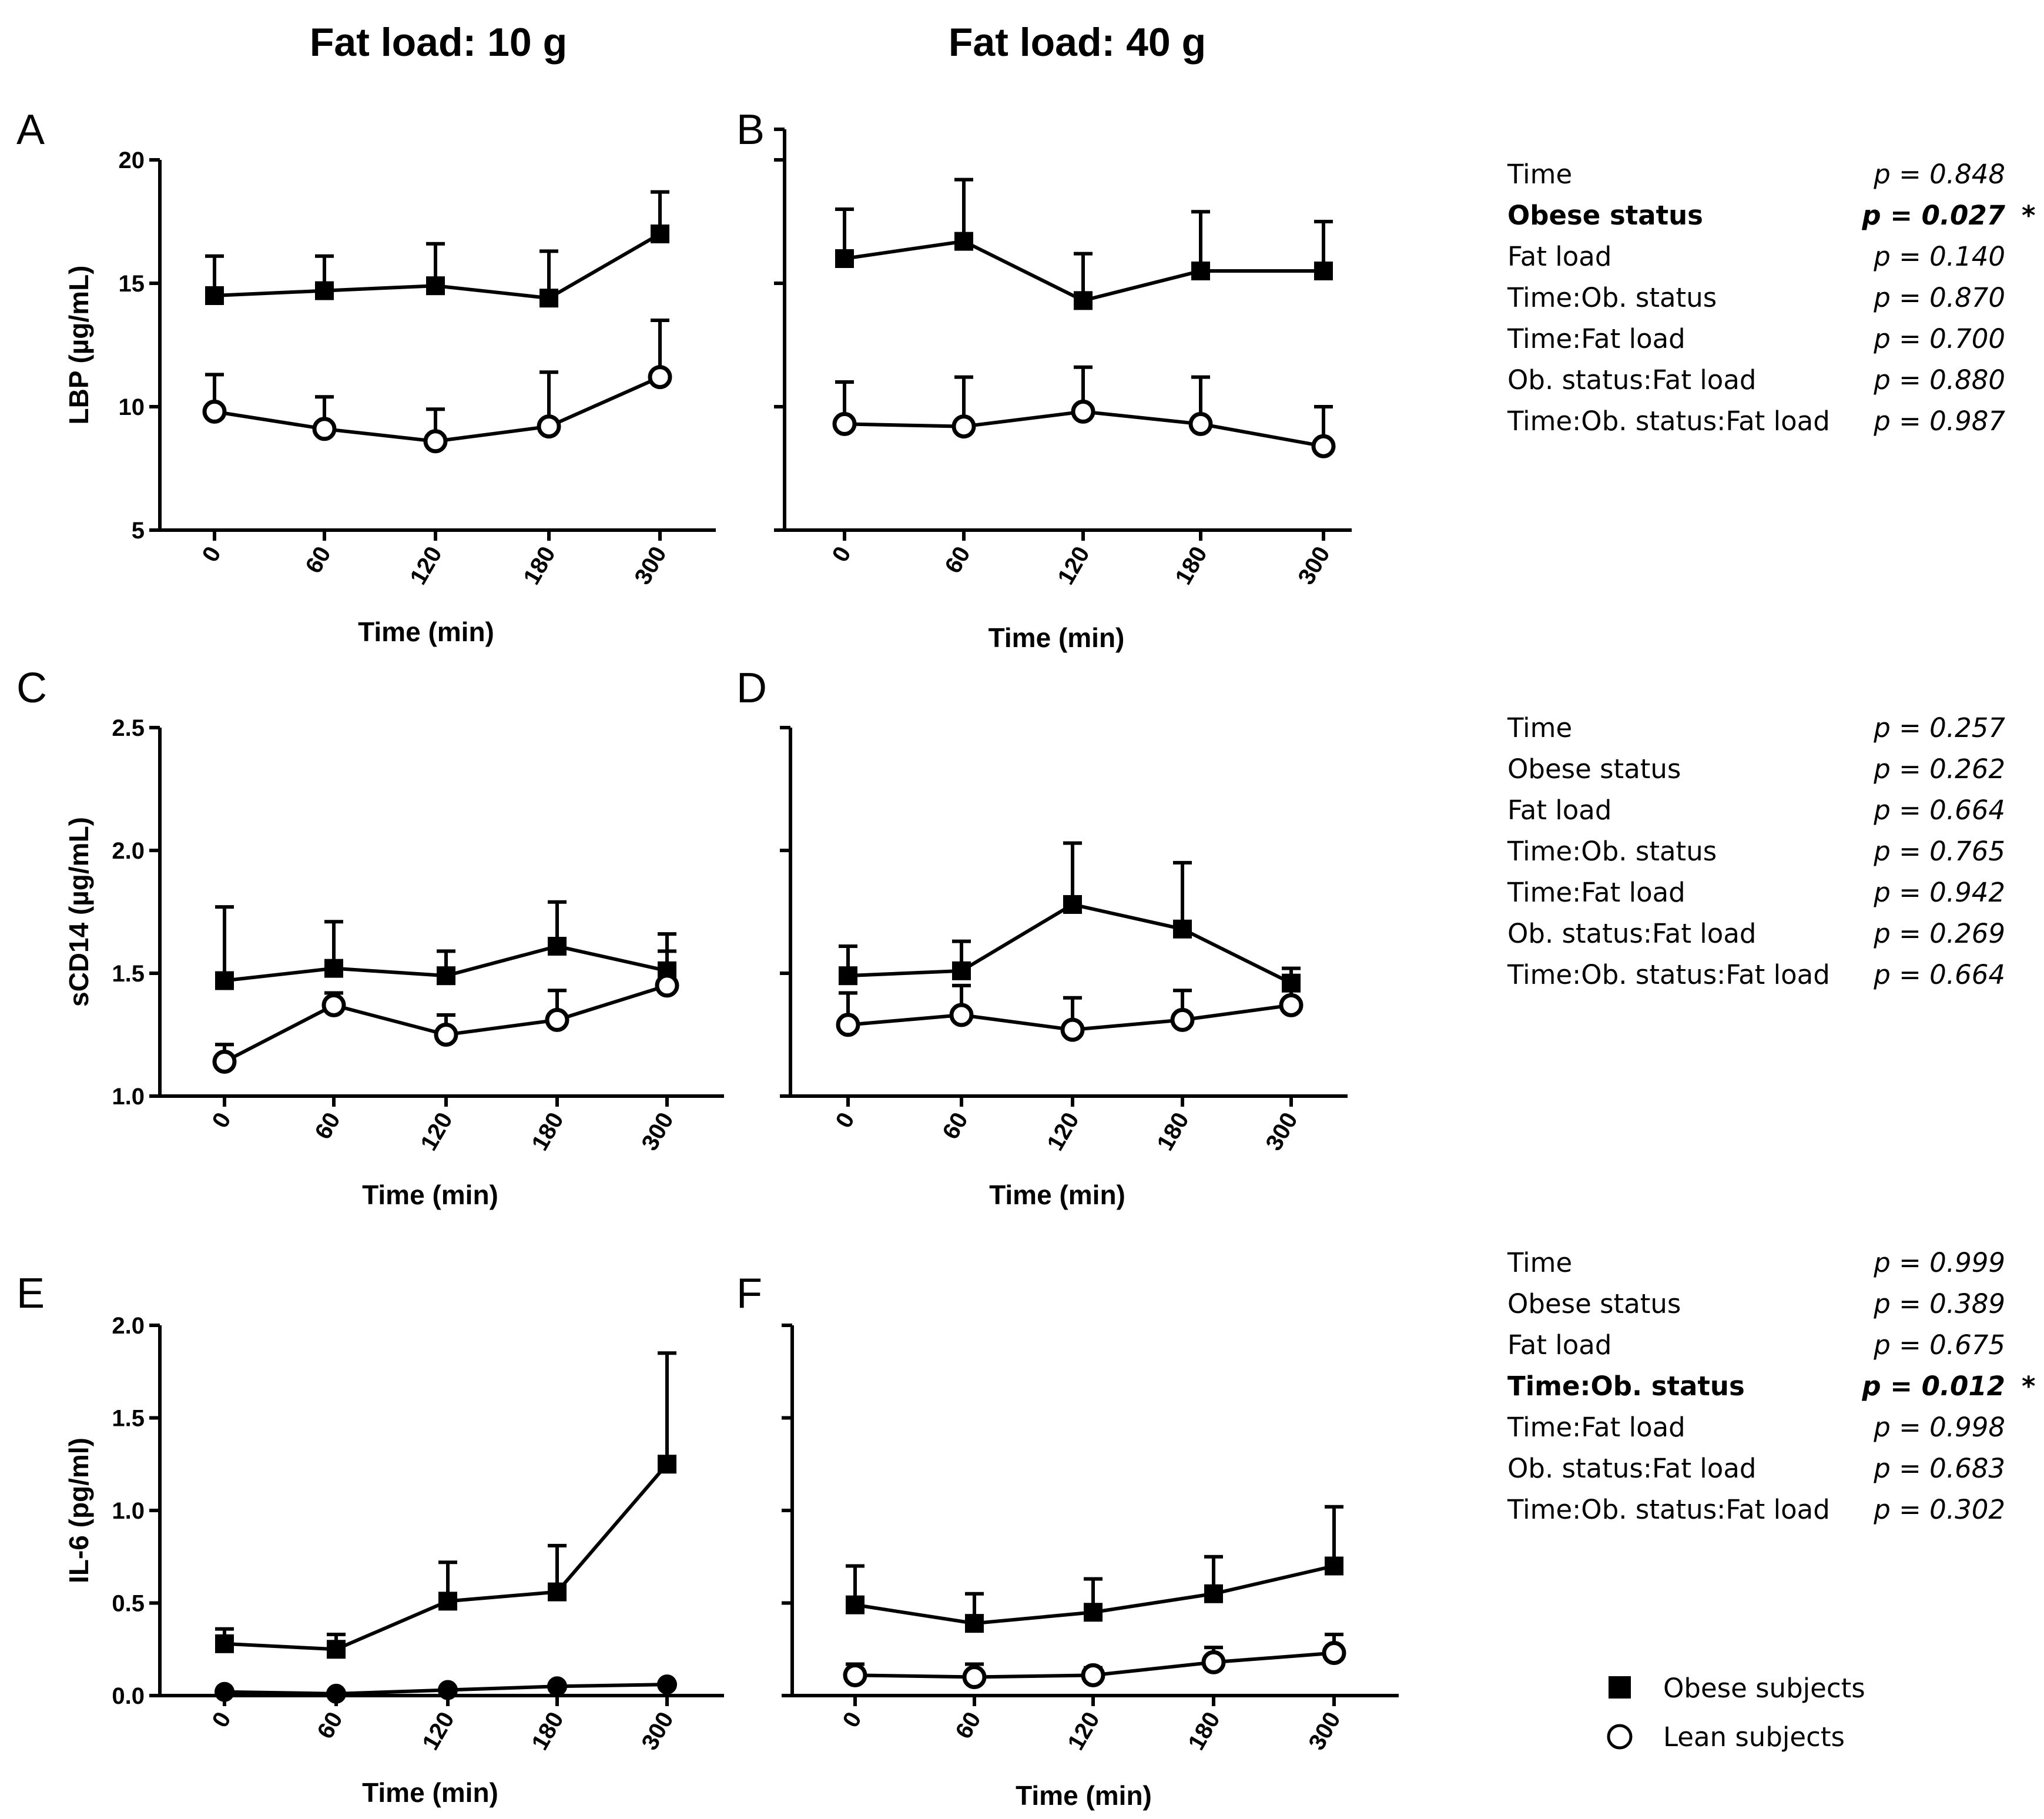  I want to click on y-tick-label: 20, so click(132, 160).